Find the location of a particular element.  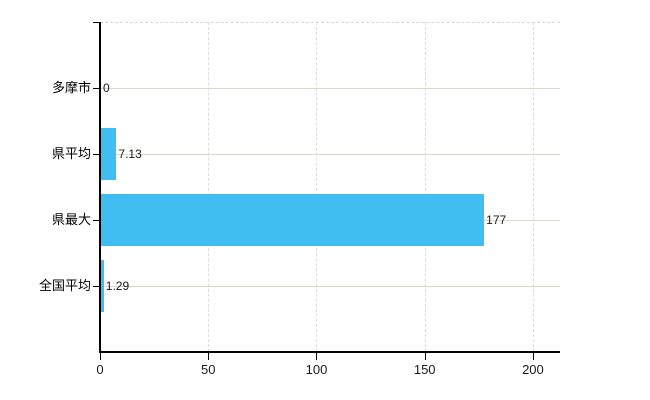

bar-value-label: 177 is located at coordinates (496, 220).